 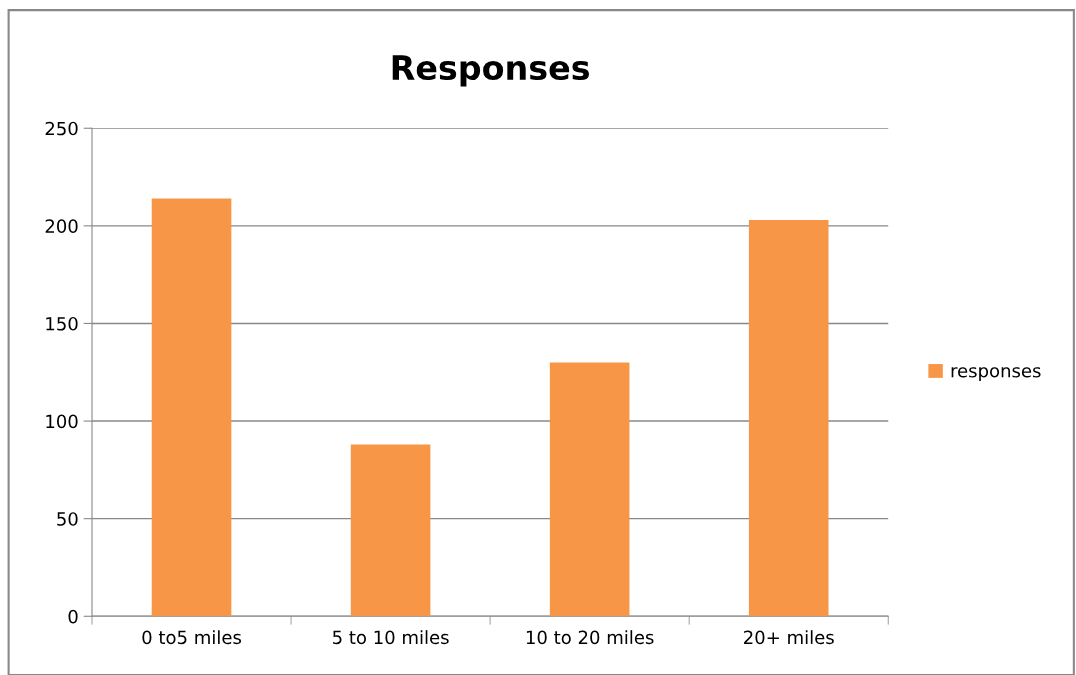 What do you see at coordinates (61, 128) in the screenshot?
I see `y-tick-label: 250` at bounding box center [61, 128].